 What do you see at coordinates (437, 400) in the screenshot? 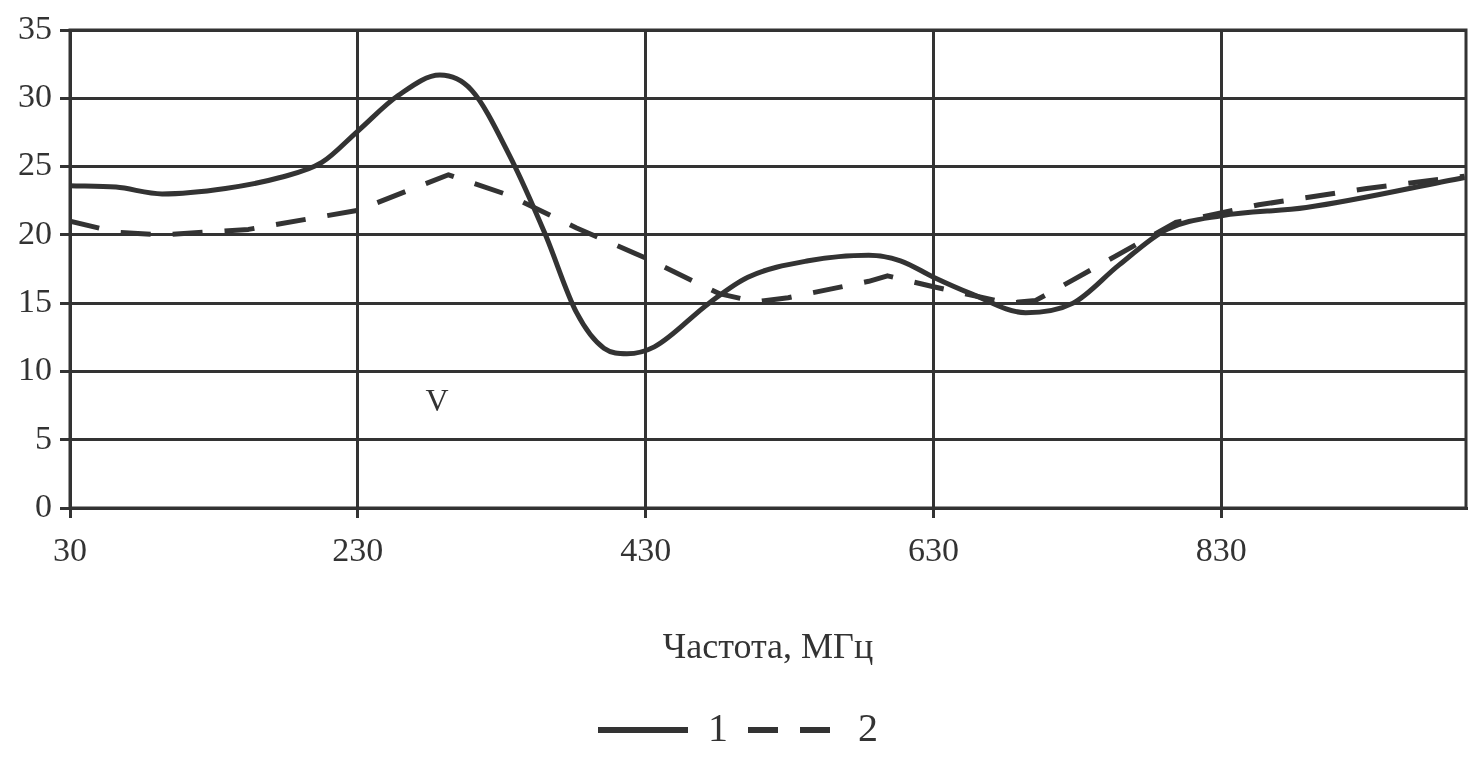
I see `annotation: V` at bounding box center [437, 400].